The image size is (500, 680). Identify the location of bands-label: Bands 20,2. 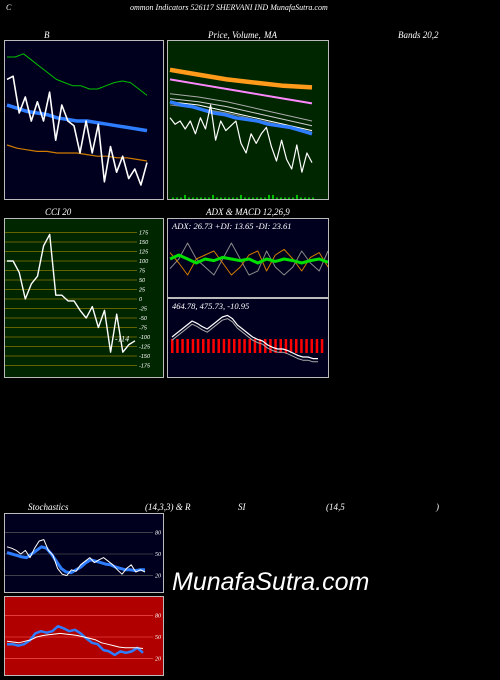
(418, 35).